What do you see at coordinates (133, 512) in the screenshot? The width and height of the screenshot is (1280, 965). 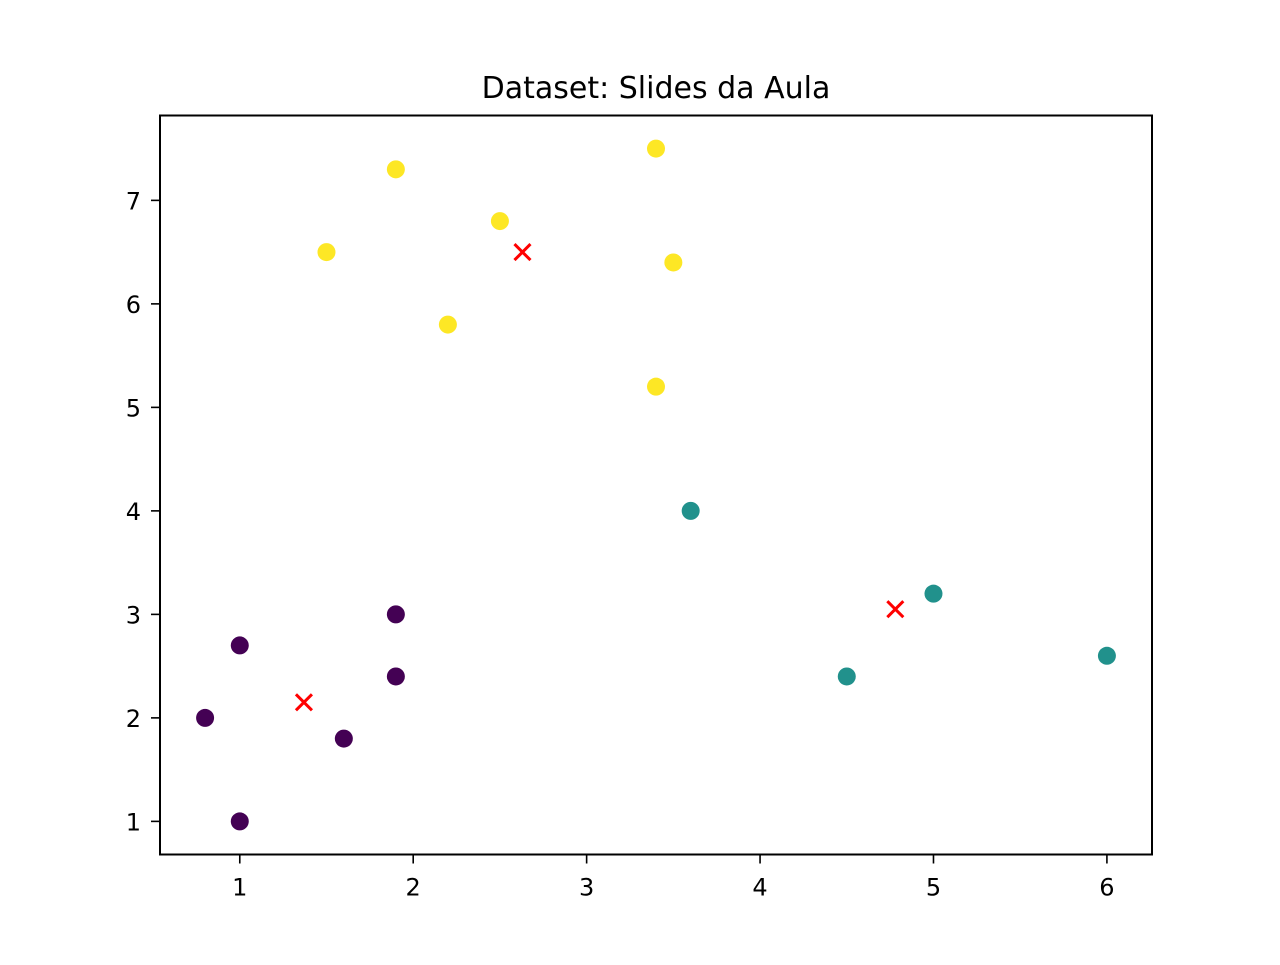 I see `y-tick-label: 4` at bounding box center [133, 512].